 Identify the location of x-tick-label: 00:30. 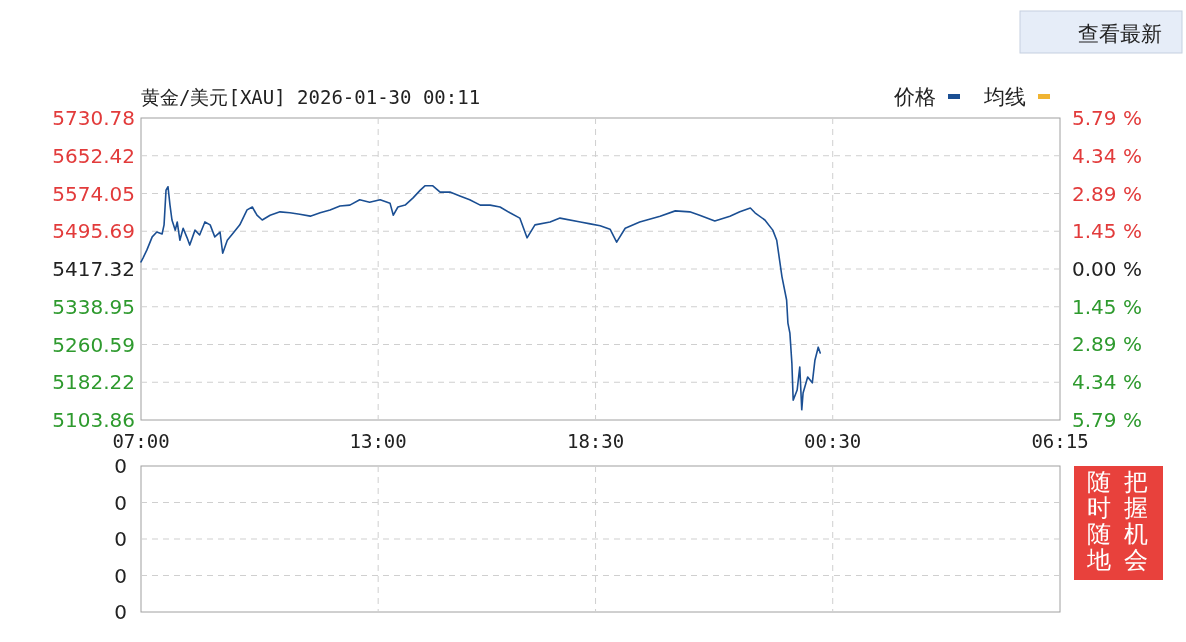
(833, 441).